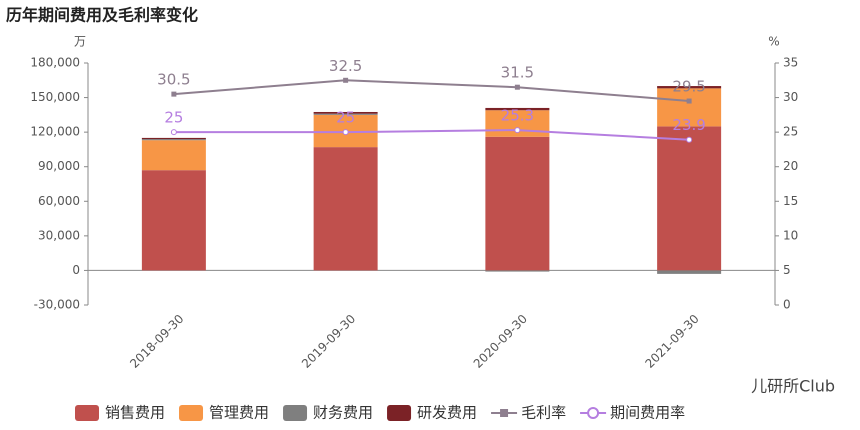 This screenshot has height=430, width=860. I want to click on y-tick-label: 150,000, so click(55, 97).